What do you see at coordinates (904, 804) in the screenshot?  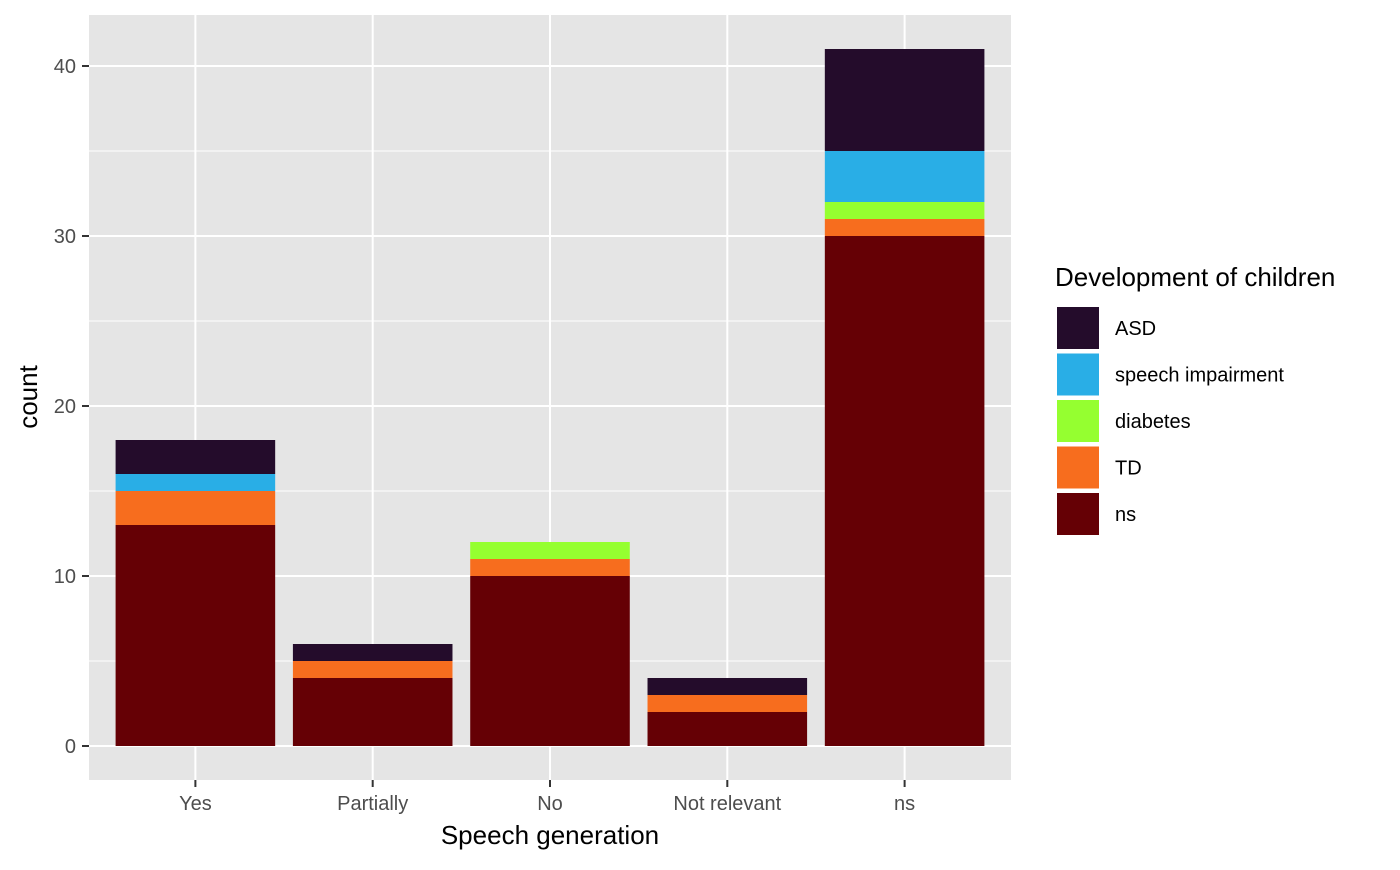 I see `x-tick-label: ns` at bounding box center [904, 804].